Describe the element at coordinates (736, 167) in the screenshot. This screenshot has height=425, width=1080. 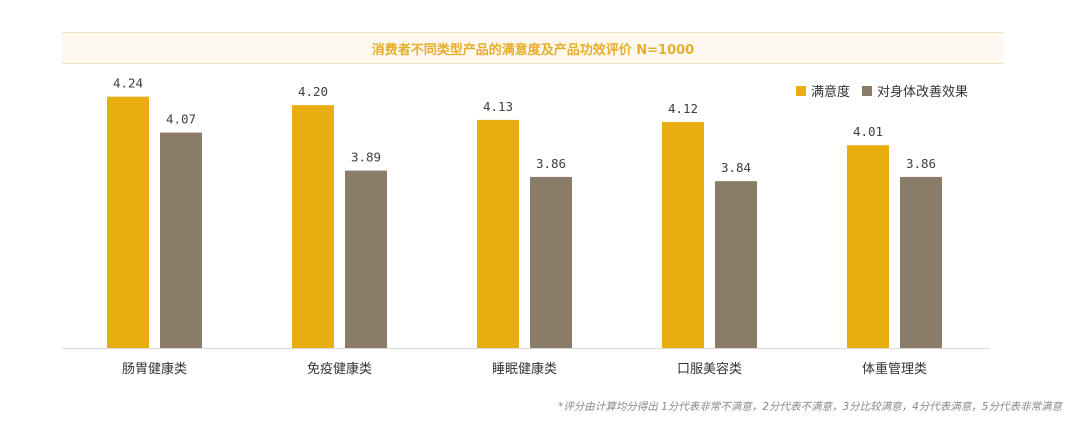
I see `data-label-improvement-3: 3.84` at that location.